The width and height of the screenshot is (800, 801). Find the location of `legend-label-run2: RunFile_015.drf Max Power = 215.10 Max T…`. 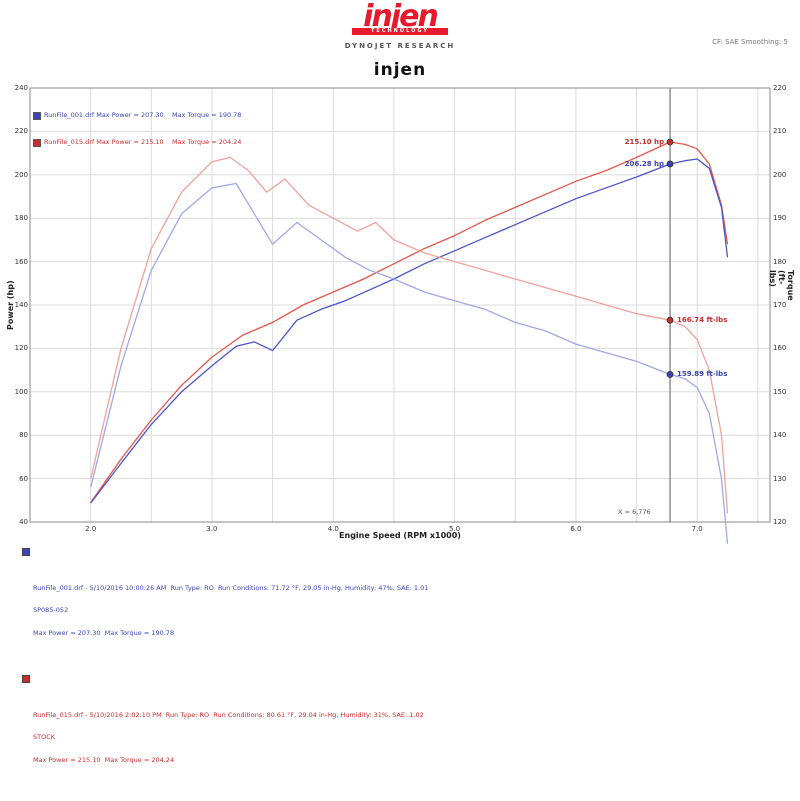

legend-label-run2: RunFile_015.drf Max Power = 215.10 Max T… is located at coordinates (143, 142).